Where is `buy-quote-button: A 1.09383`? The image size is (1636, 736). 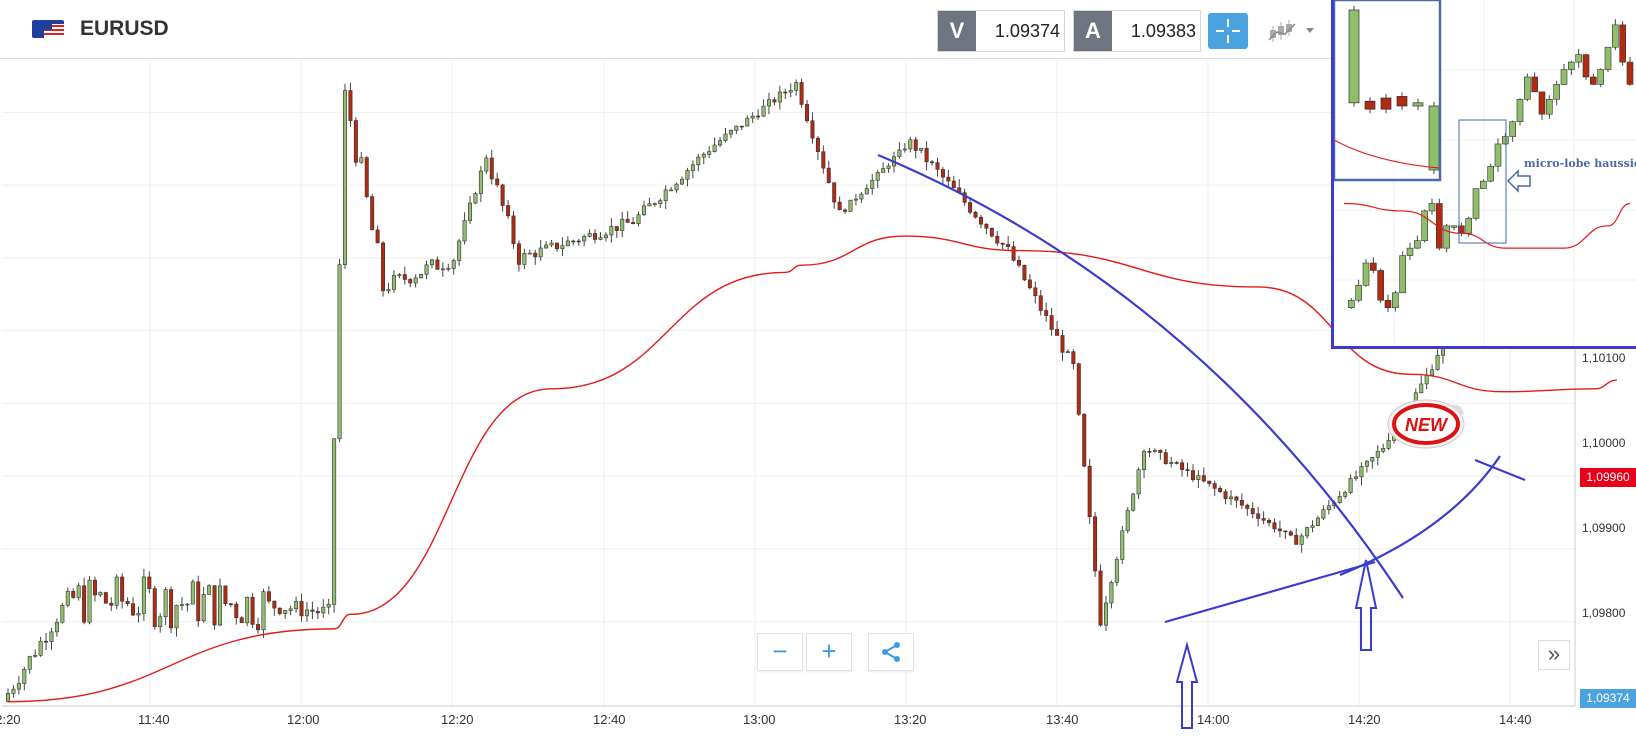 buy-quote-button: A 1.09383 is located at coordinates (1137, 31).